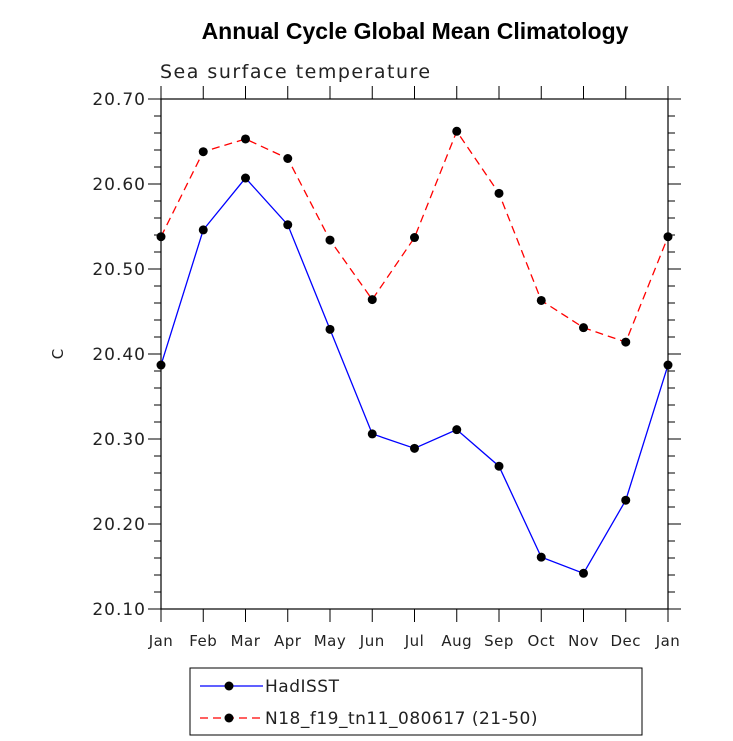 The image size is (733, 741). What do you see at coordinates (372, 641) in the screenshot?
I see `x-tick-label: Jun` at bounding box center [372, 641].